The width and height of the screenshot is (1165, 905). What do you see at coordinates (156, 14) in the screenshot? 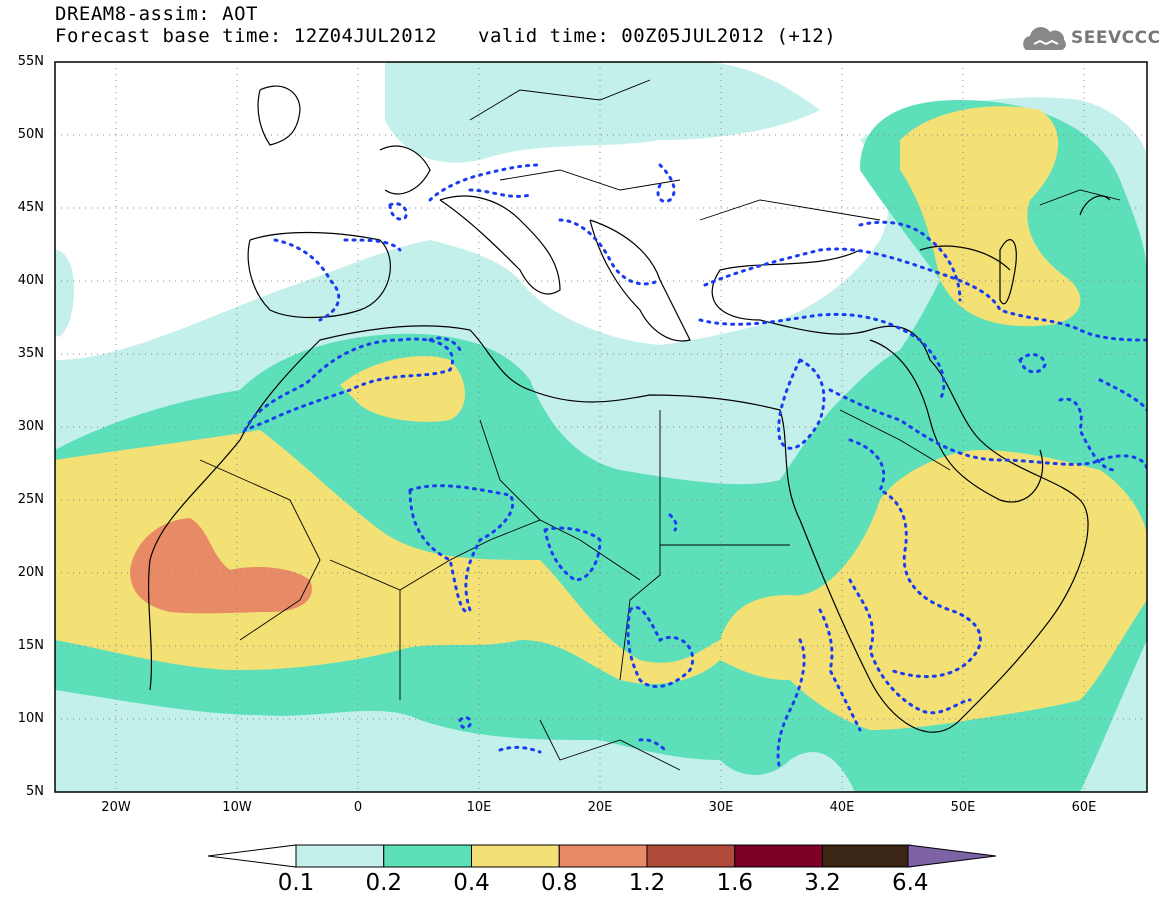
I see `map-title: DREAM8-assim: AOT` at bounding box center [156, 14].